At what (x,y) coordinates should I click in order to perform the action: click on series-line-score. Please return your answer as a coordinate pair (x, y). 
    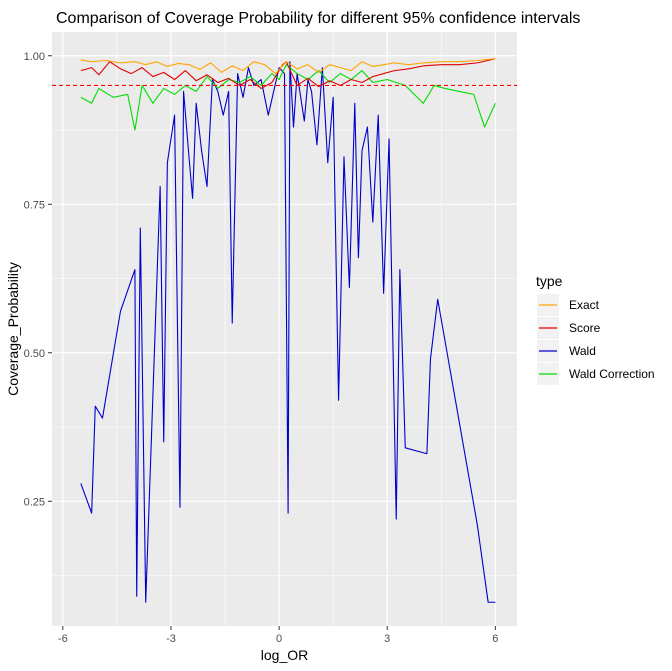
    Looking at the image, I should click on (288, 73).